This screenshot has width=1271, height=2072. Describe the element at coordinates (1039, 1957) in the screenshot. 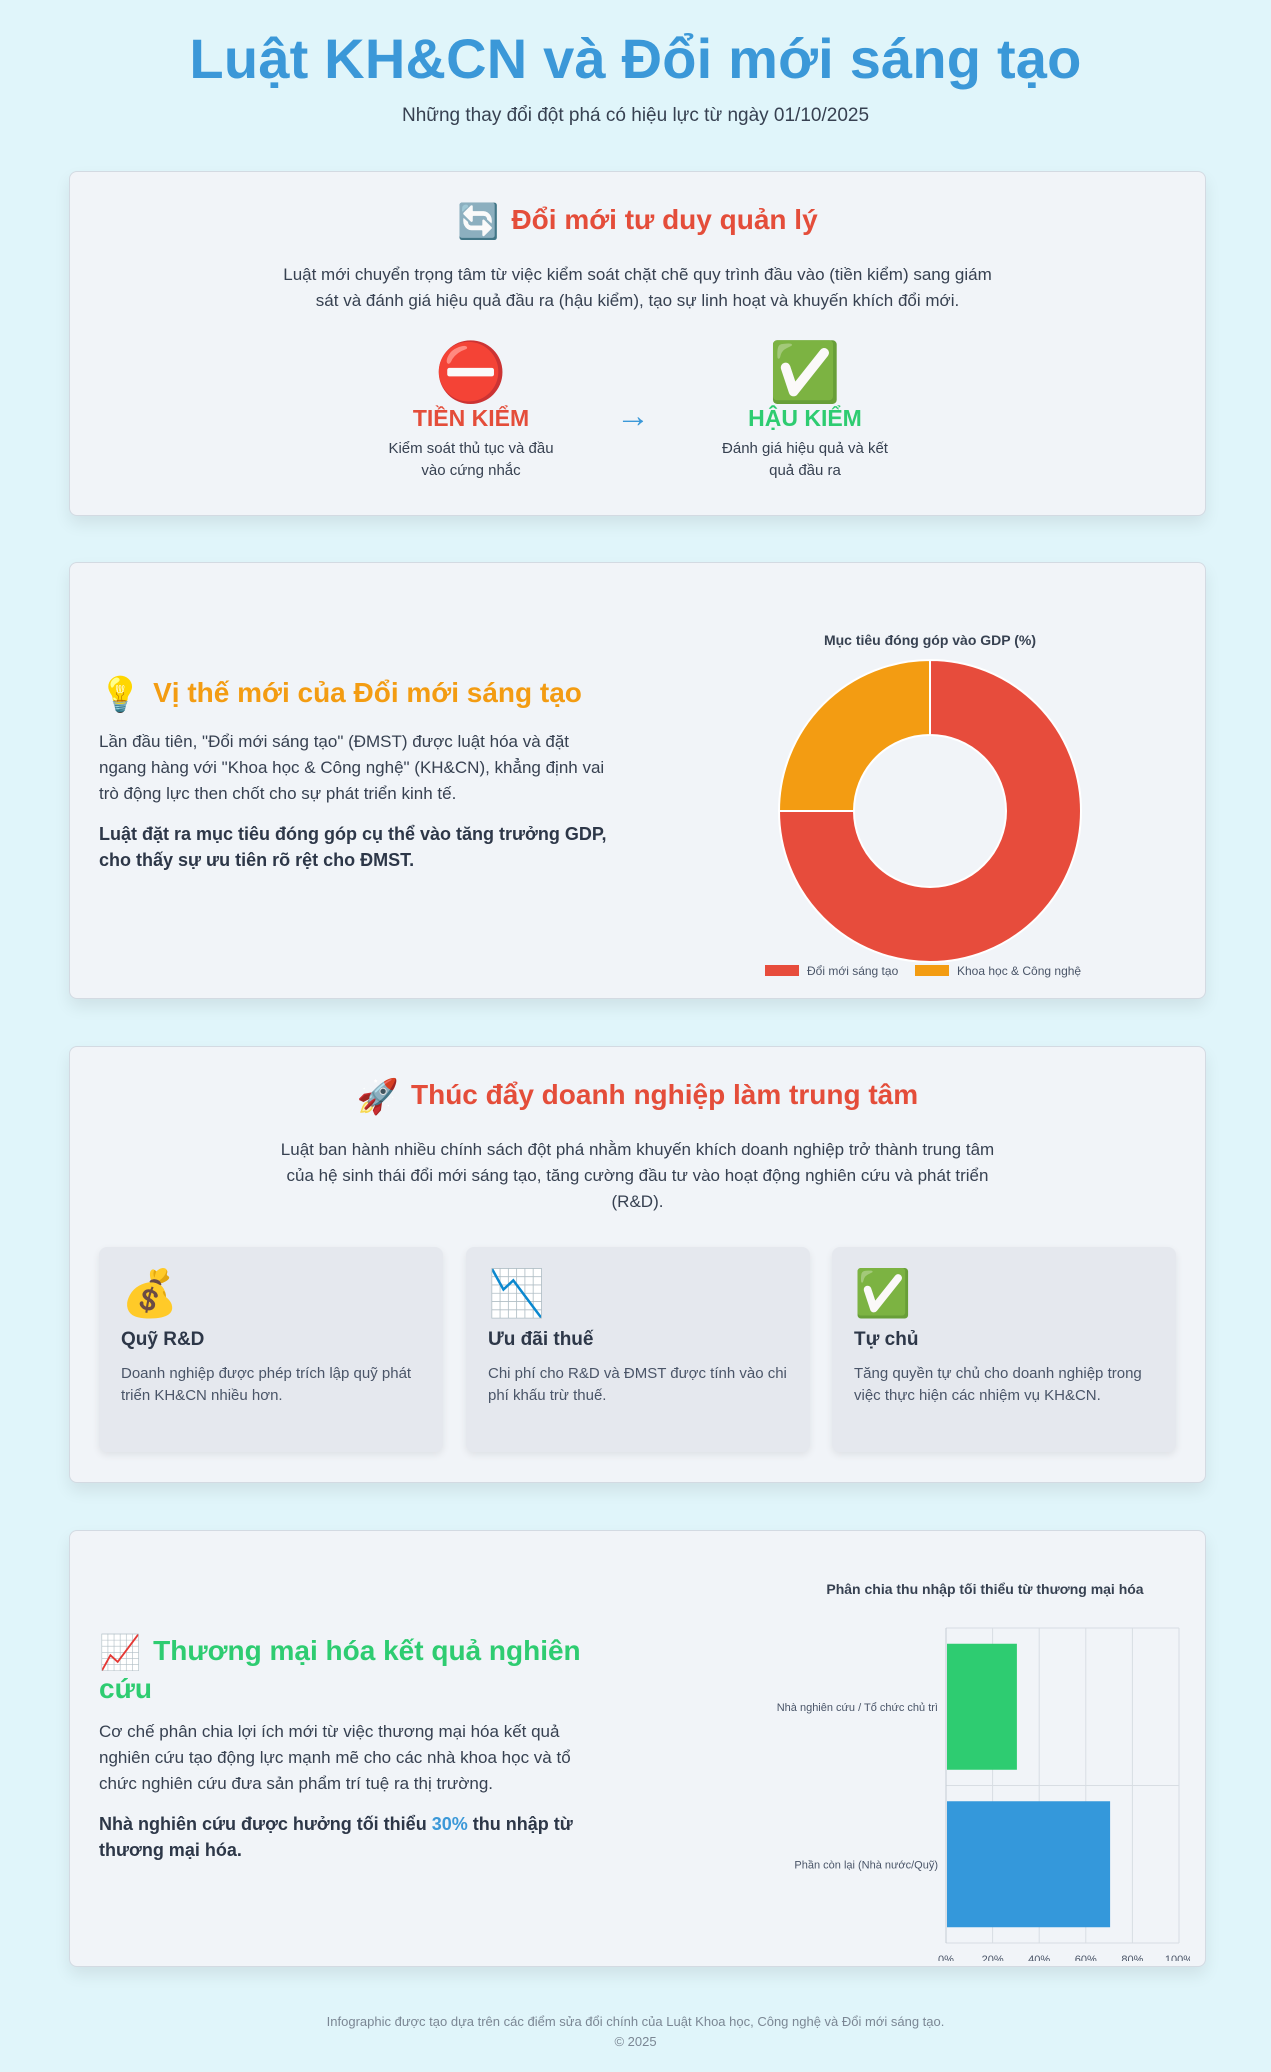

I see `x-tick-label: 40%` at that location.